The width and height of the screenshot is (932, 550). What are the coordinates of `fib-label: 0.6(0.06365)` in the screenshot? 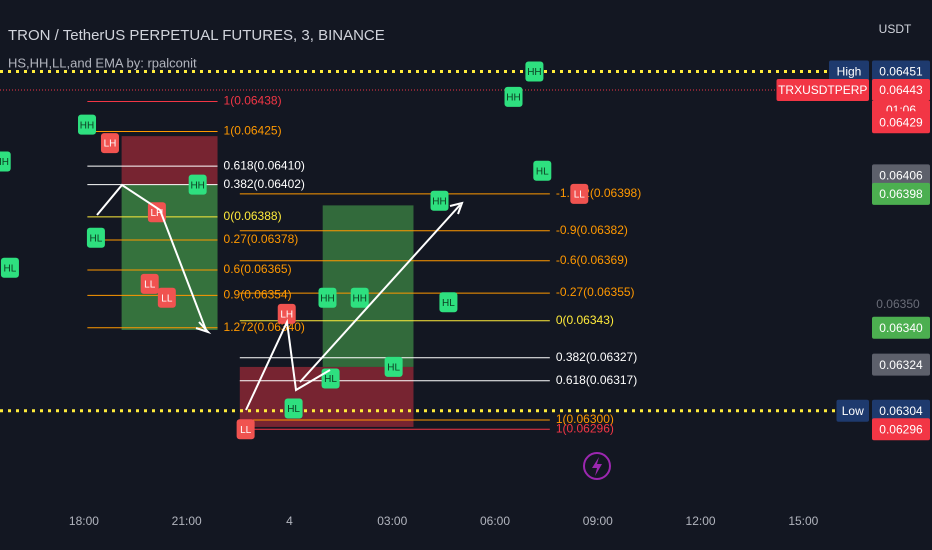 It's located at (258, 269).